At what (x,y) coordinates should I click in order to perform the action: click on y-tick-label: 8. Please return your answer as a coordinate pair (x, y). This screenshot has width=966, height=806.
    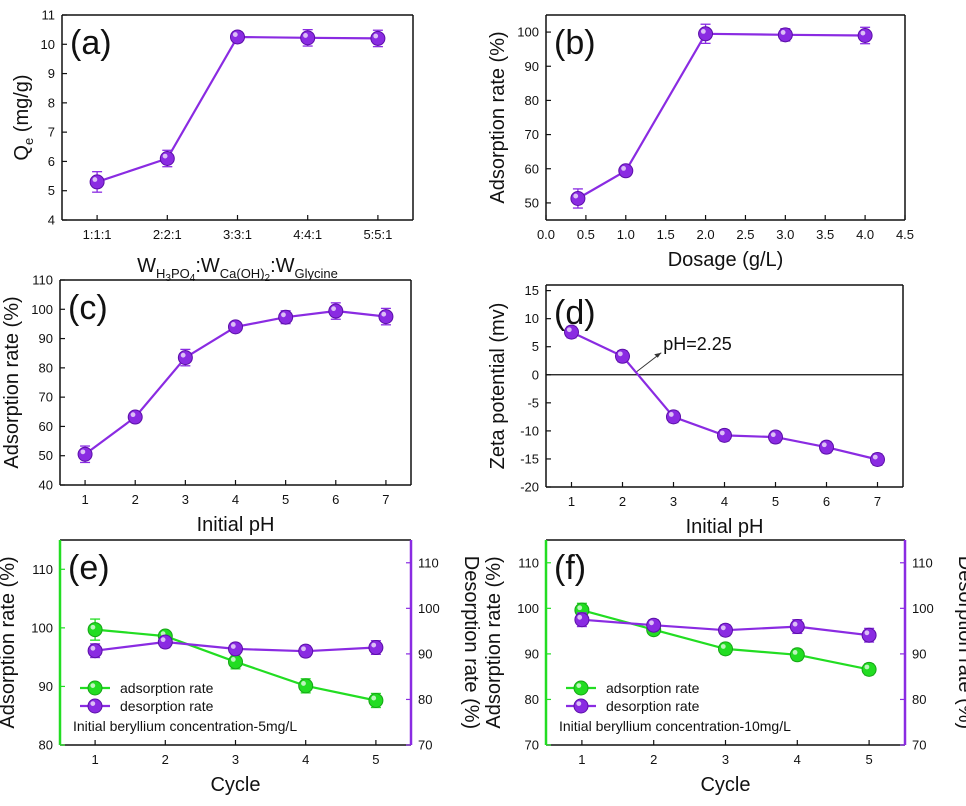
    Looking at the image, I should click on (51, 102).